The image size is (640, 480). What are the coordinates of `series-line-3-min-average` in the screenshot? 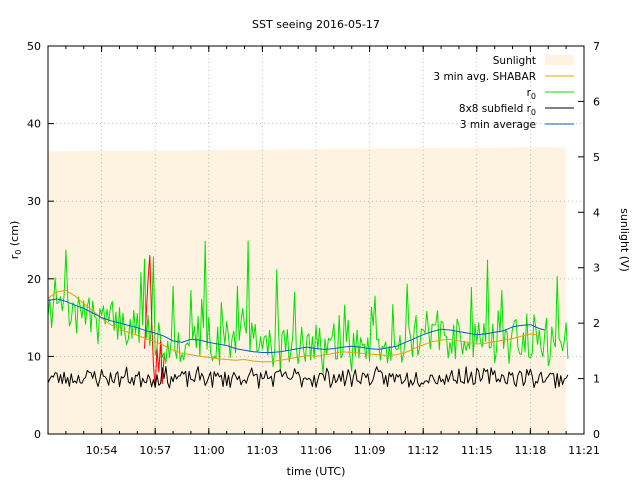 It's located at (296, 325).